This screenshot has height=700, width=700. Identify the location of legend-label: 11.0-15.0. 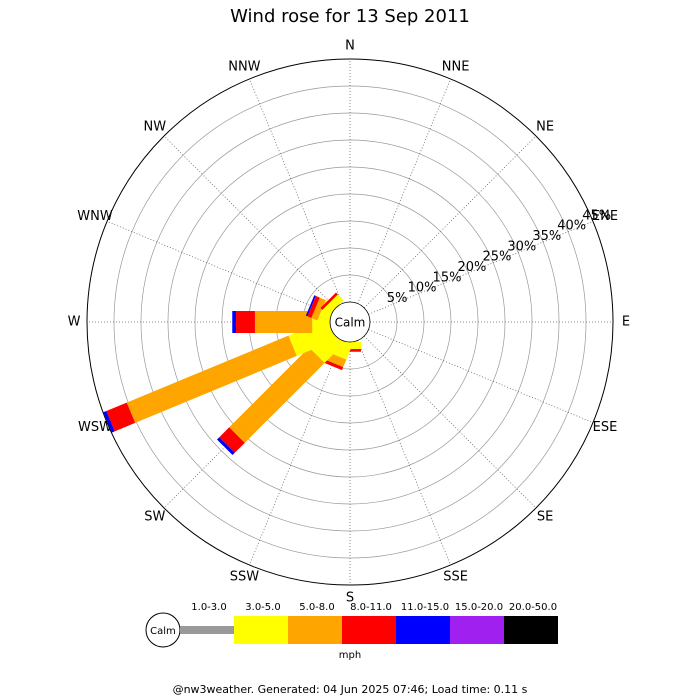
(425, 607).